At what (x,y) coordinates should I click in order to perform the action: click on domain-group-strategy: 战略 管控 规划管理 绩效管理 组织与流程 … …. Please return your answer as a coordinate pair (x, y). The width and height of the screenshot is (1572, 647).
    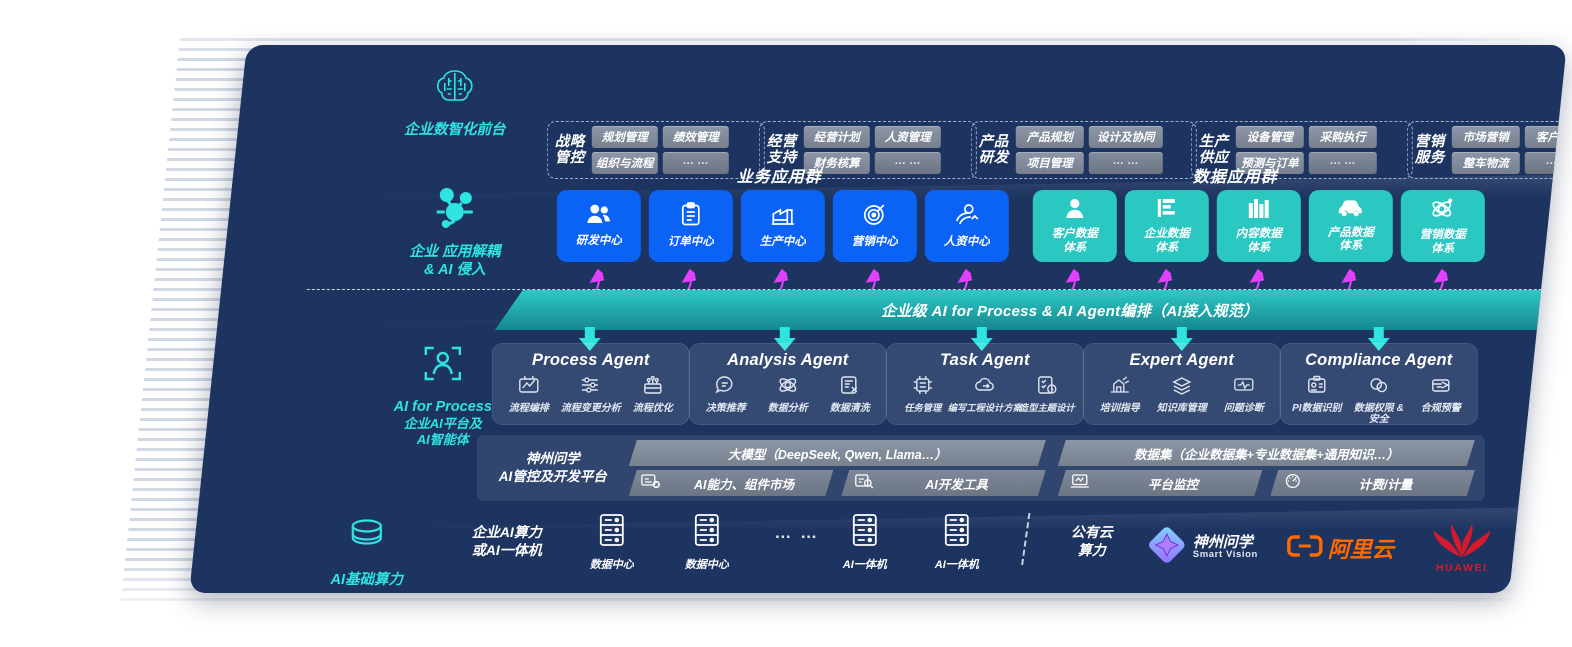
    Looking at the image, I should click on (655, 150).